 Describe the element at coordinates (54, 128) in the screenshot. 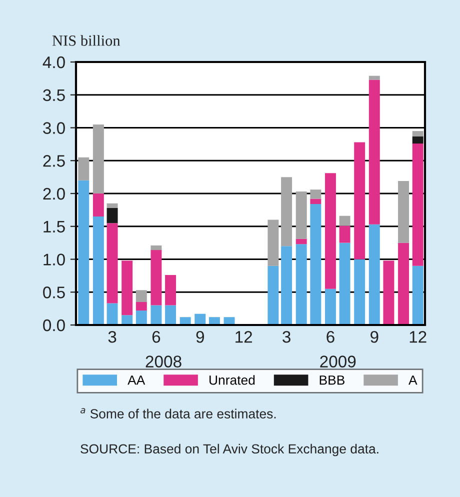

I see `y-tick-label: 3.0` at that location.